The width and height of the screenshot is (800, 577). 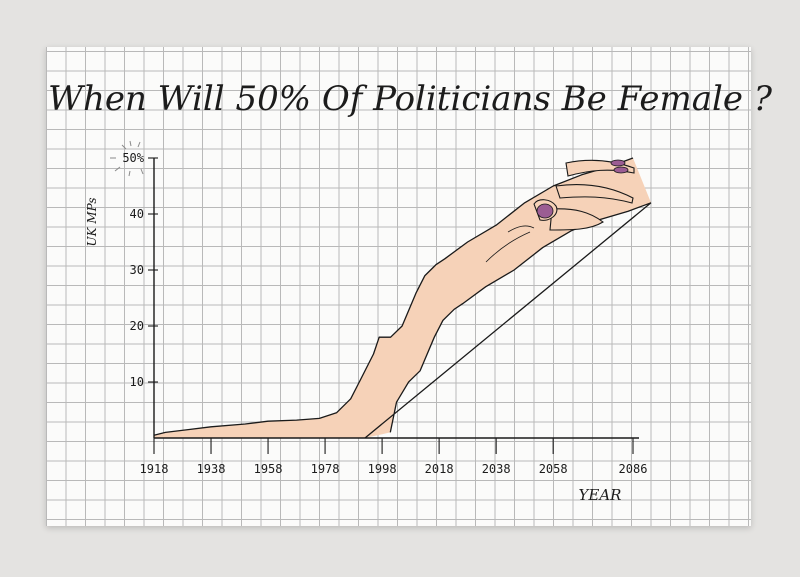 I want to click on y-tick-label: 30, so click(x=137, y=270).